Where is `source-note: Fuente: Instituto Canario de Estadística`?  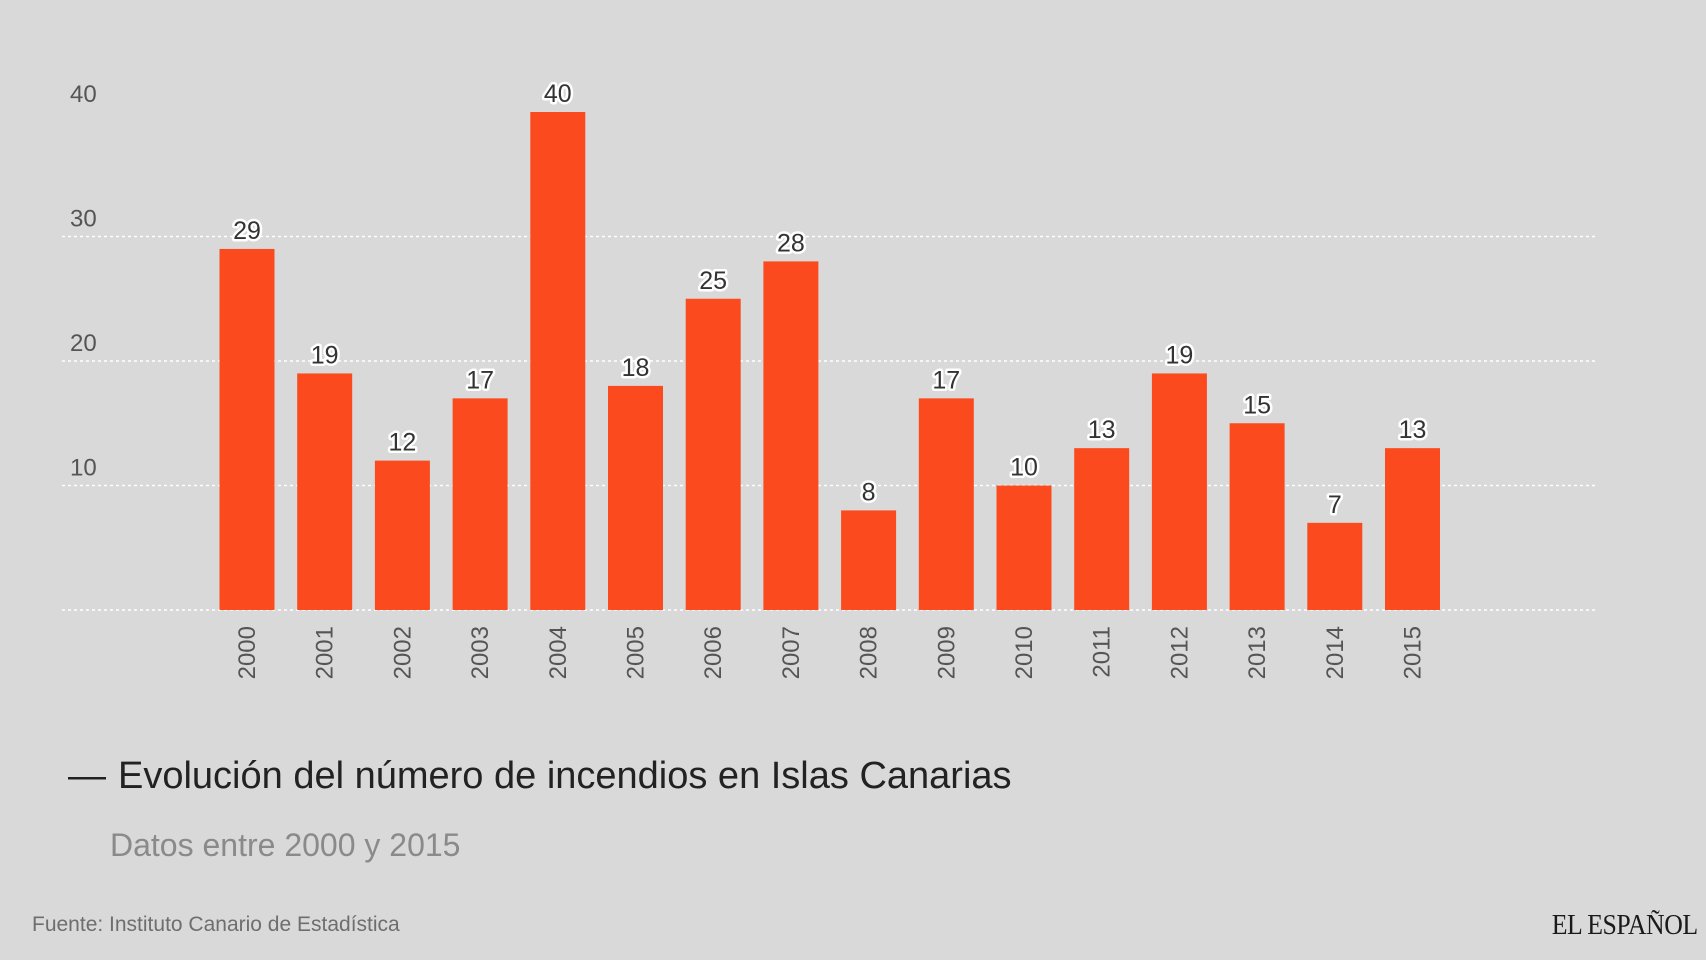
source-note: Fuente: Instituto Canario de Estadística is located at coordinates (216, 924).